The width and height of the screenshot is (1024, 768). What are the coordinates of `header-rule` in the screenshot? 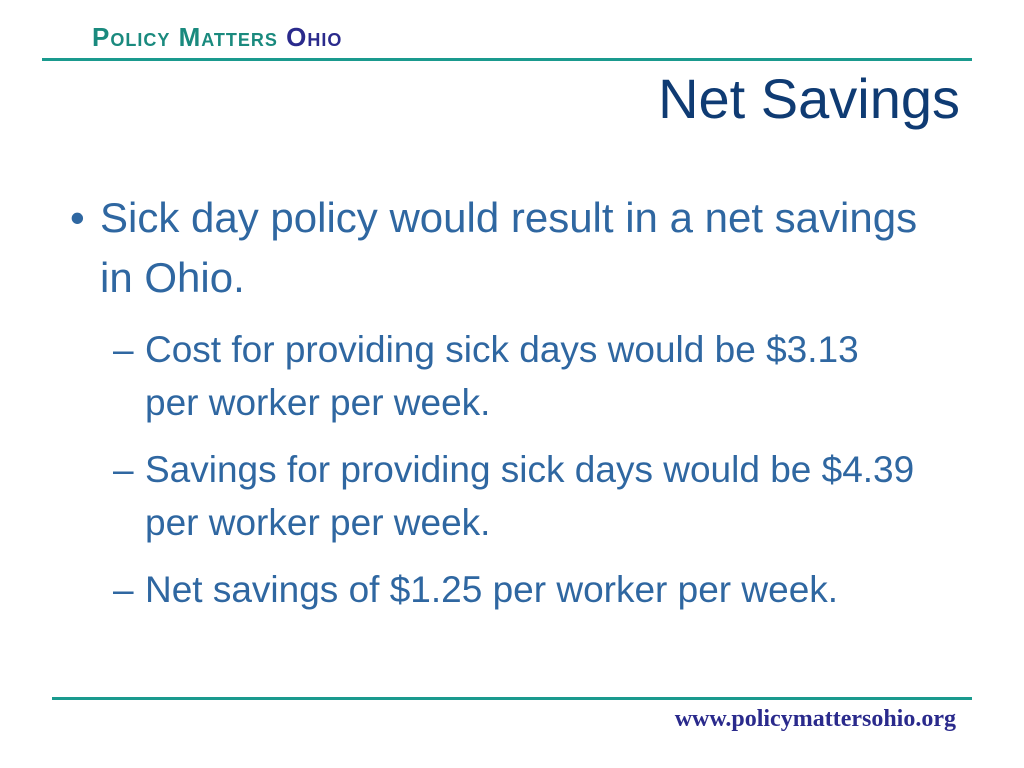 It's located at (507, 59).